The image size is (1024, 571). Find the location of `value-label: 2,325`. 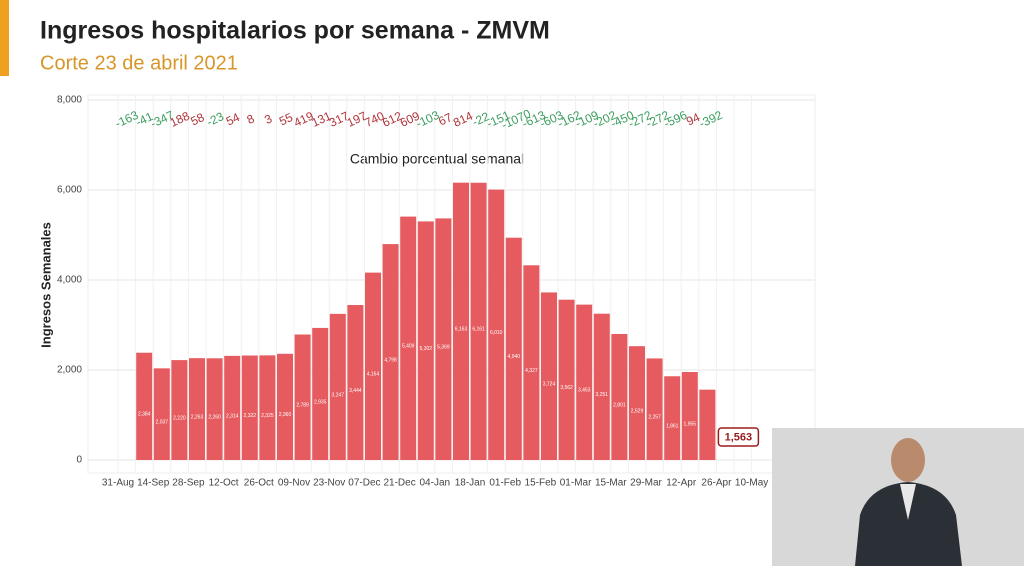

value-label: 2,325 is located at coordinates (267, 416).